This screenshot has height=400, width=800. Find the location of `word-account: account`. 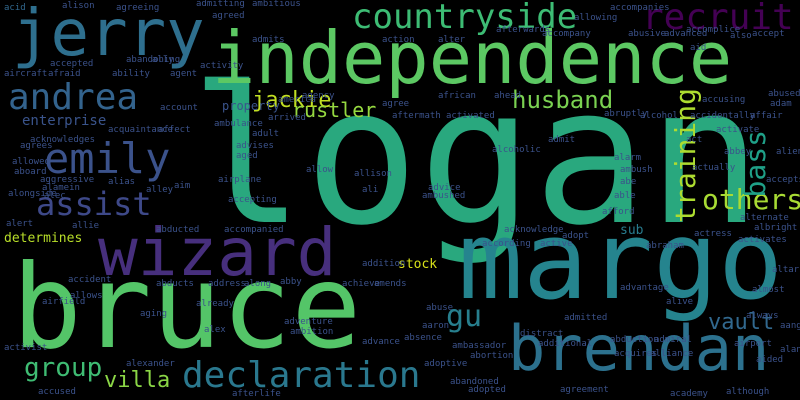

word-account: account is located at coordinates (179, 108).